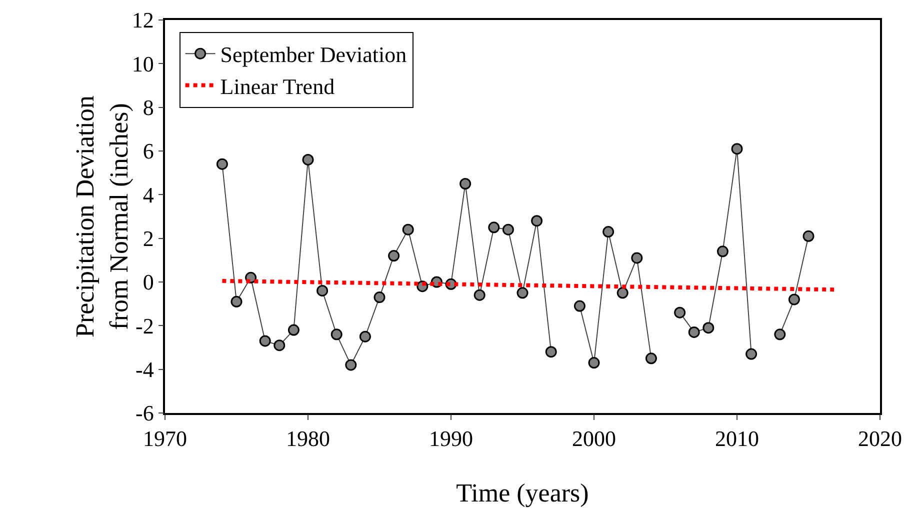  What do you see at coordinates (148, 151) in the screenshot?
I see `y-tick-label: 6` at bounding box center [148, 151].